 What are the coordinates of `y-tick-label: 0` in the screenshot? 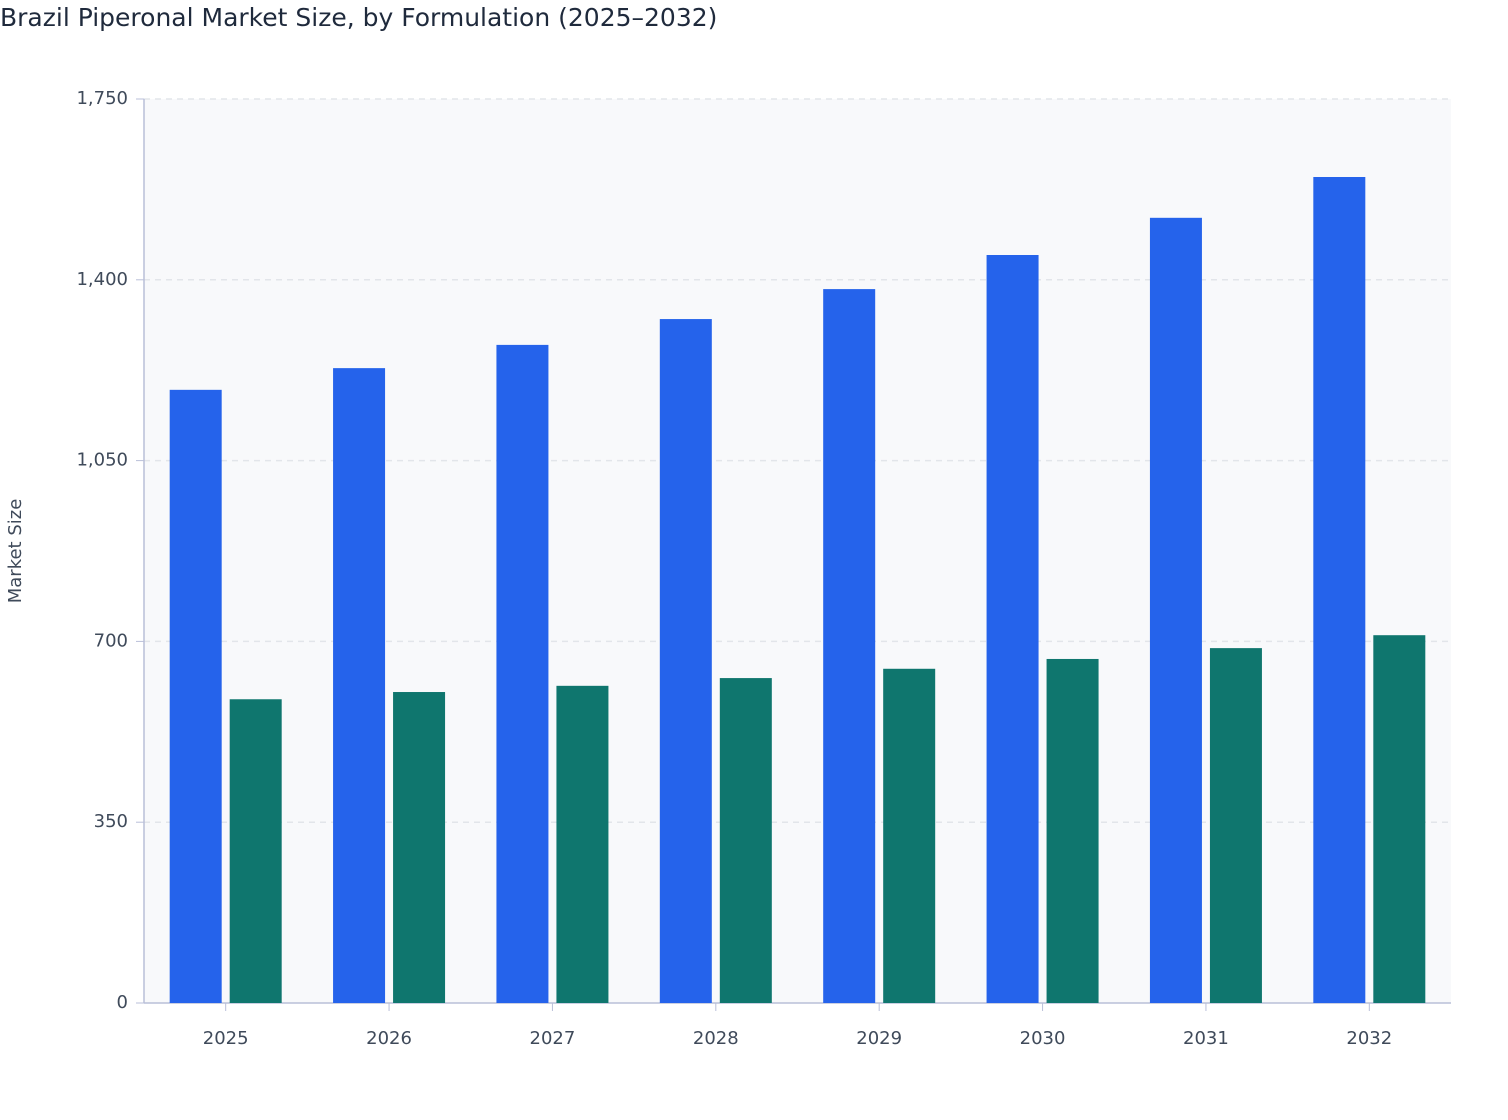 It's located at (122, 1002).